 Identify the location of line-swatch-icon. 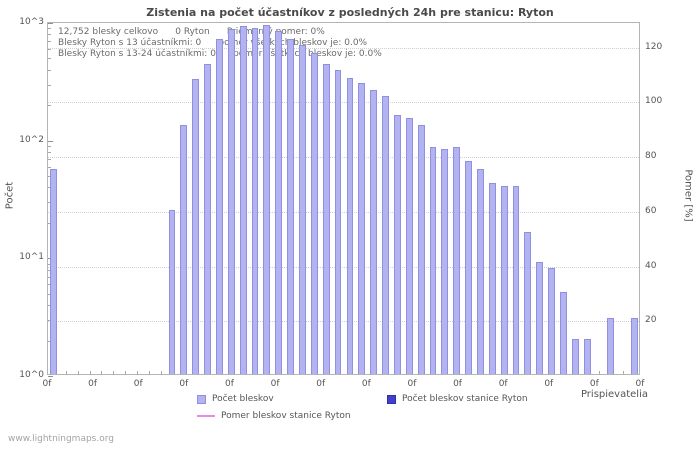
(206, 416).